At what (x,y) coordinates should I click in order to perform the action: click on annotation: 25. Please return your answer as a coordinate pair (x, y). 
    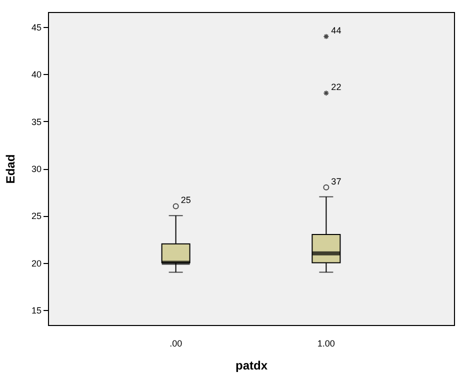
    Looking at the image, I should click on (185, 200).